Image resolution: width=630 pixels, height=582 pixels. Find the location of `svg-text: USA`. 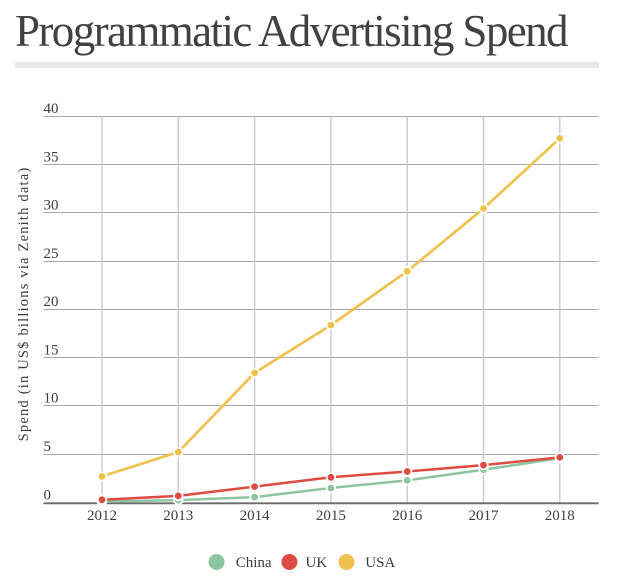

svg-text: USA is located at coordinates (380, 563).